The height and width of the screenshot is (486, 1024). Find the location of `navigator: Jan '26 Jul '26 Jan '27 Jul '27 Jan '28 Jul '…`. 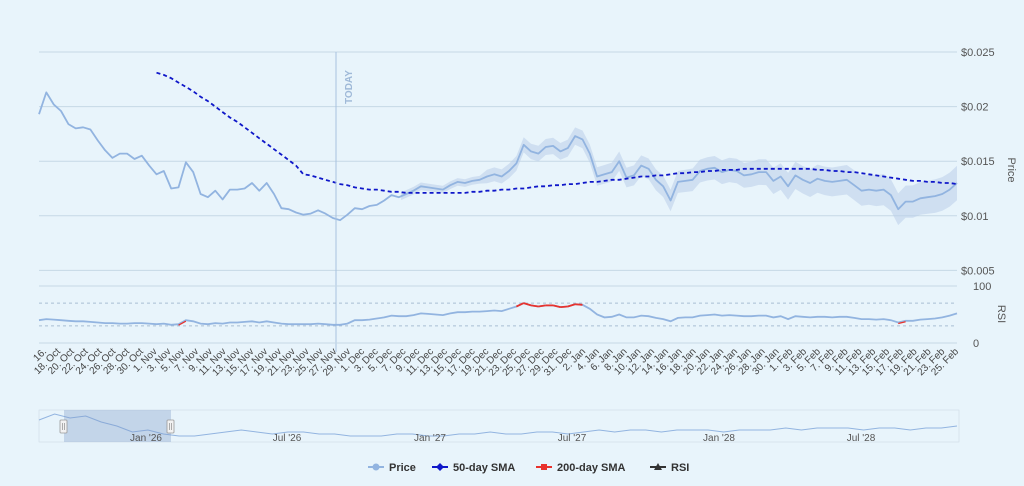

navigator: Jan '26 Jul '26 Jan '27 Jul '27 Jan '28 Jul '… is located at coordinates (499, 426).